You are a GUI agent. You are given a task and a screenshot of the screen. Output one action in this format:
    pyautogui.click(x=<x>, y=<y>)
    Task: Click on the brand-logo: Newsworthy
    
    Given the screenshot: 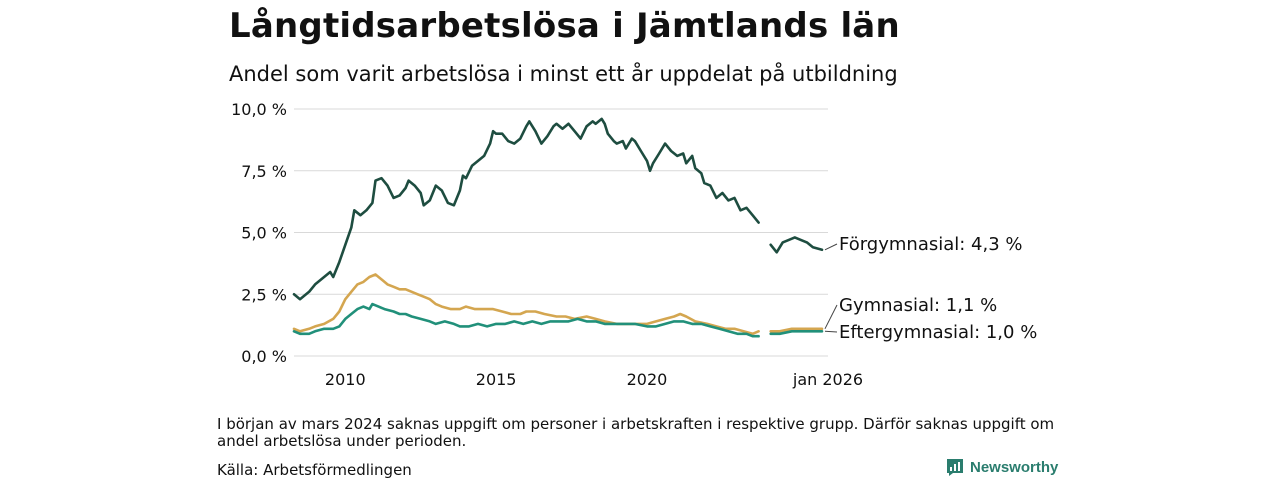 What is the action you would take?
    pyautogui.click(x=1002, y=467)
    